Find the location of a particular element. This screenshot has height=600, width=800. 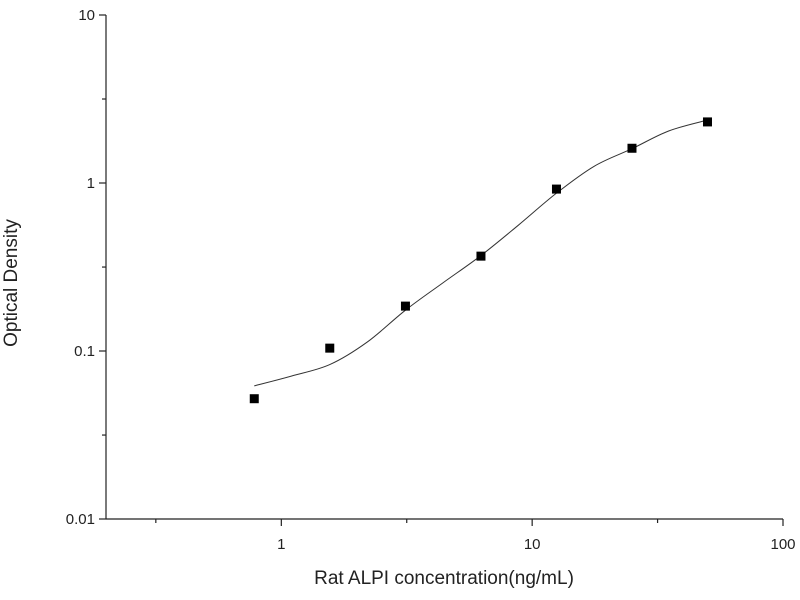

y-axis-title: Optical Density is located at coordinates (11, 283).